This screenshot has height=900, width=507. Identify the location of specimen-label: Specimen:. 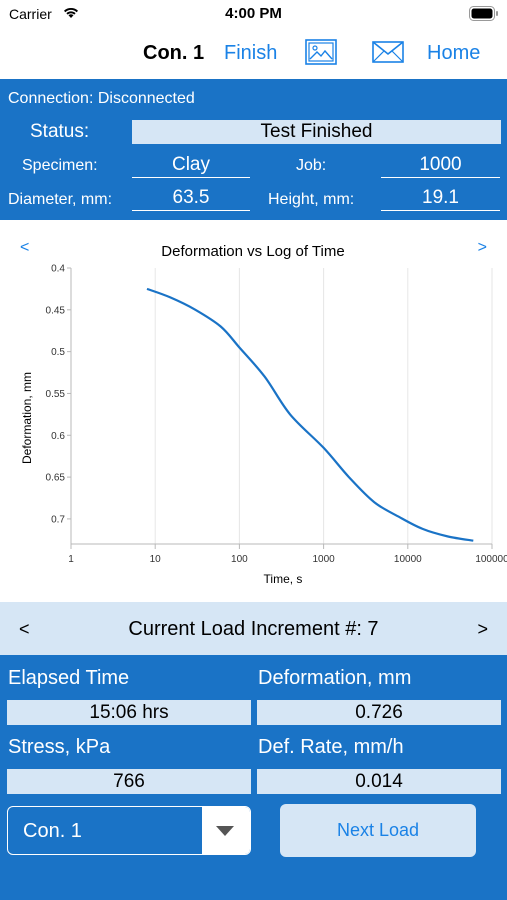
(60, 165).